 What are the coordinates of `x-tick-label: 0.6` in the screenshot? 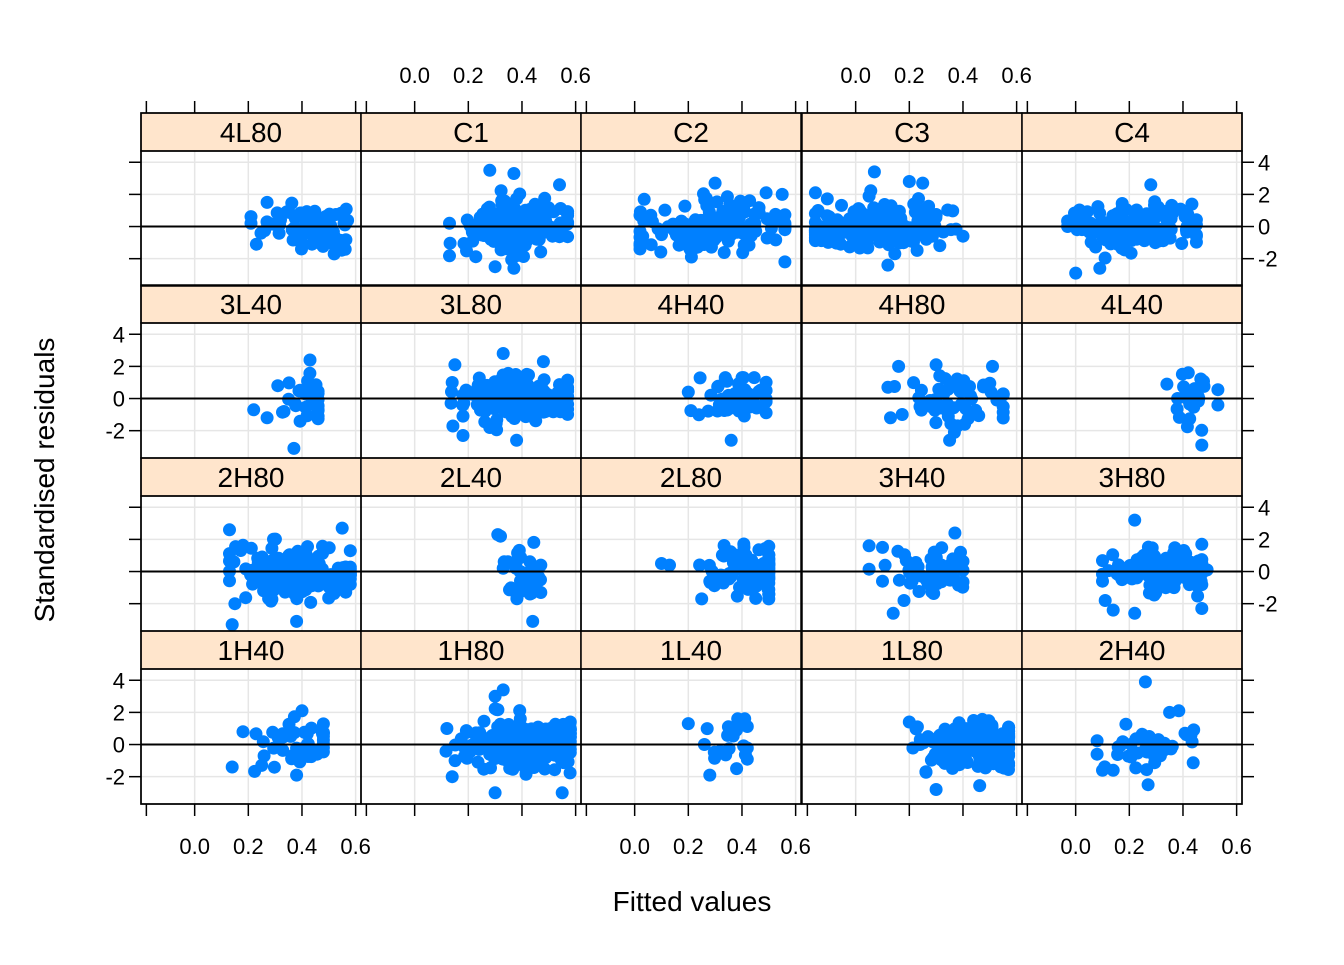 It's located at (1016, 75).